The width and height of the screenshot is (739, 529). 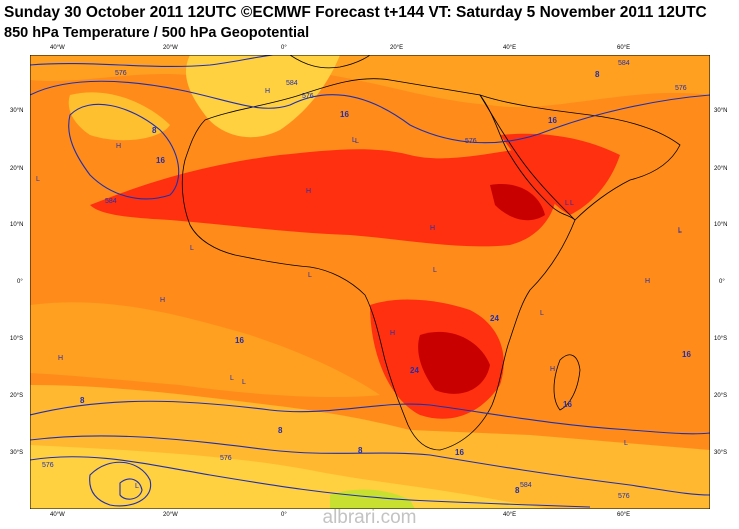 What do you see at coordinates (369, 517) in the screenshot?
I see `watermark: albrari.com` at bounding box center [369, 517].